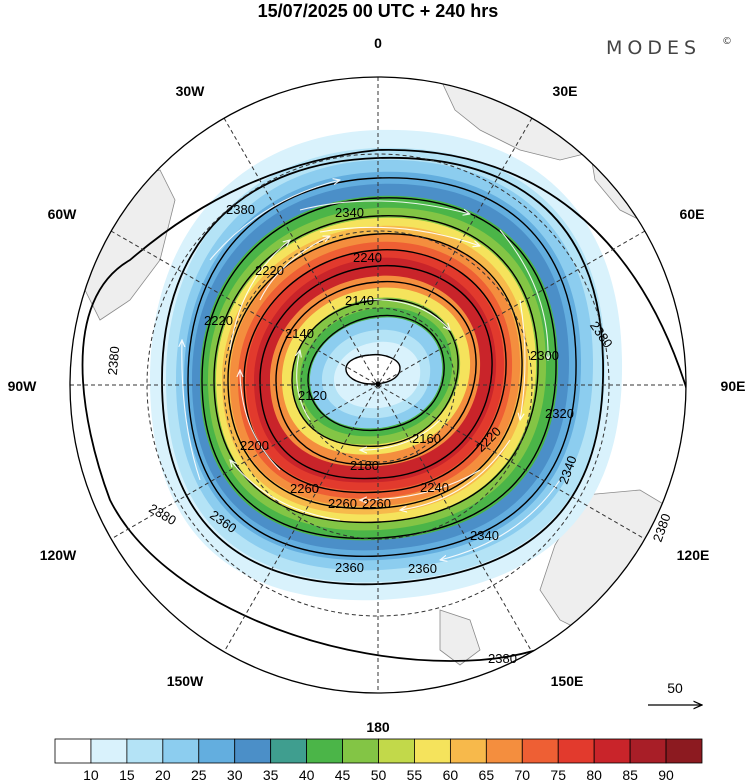  I want to click on colorbar-tick-label: 25, so click(199, 774).